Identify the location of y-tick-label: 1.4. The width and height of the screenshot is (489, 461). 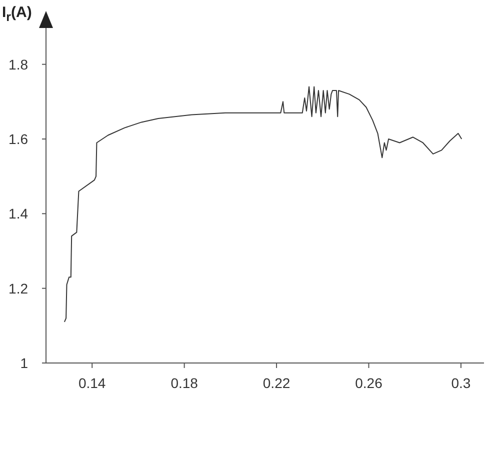
(18, 214).